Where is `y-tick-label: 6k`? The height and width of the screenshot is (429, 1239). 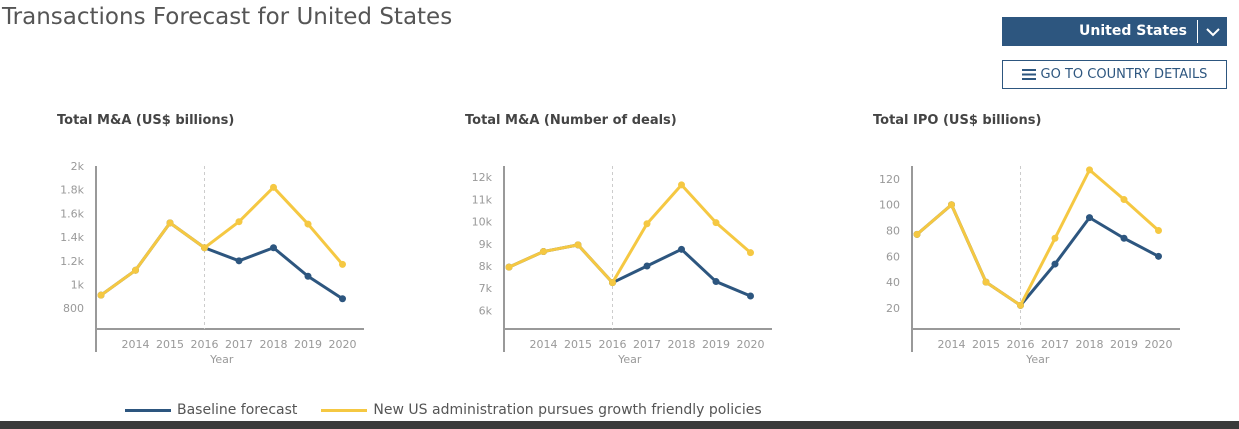
y-tick-label: 6k is located at coordinates (486, 310).